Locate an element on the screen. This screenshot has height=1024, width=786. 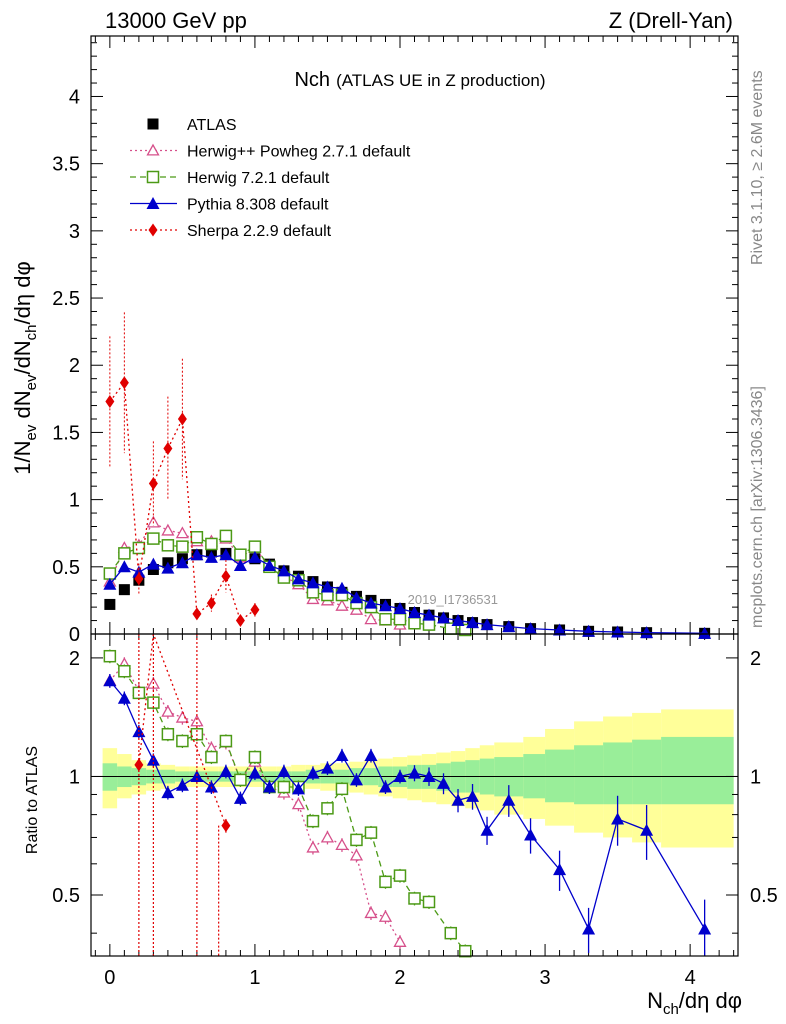
x-tick-label: 3 is located at coordinates (544, 978).